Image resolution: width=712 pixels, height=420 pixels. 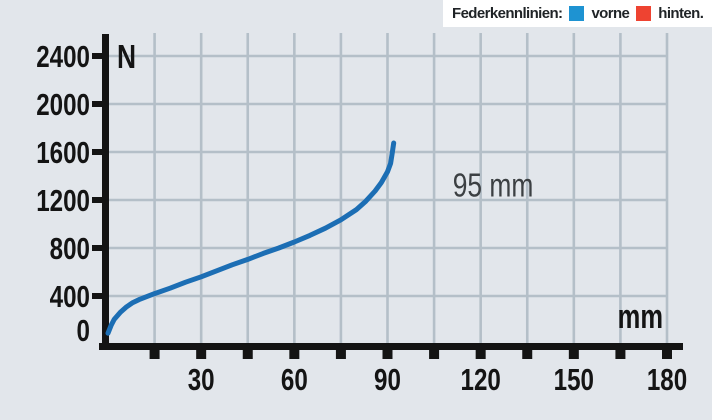 I want to click on y-tick-label: 0, so click(x=83, y=330).